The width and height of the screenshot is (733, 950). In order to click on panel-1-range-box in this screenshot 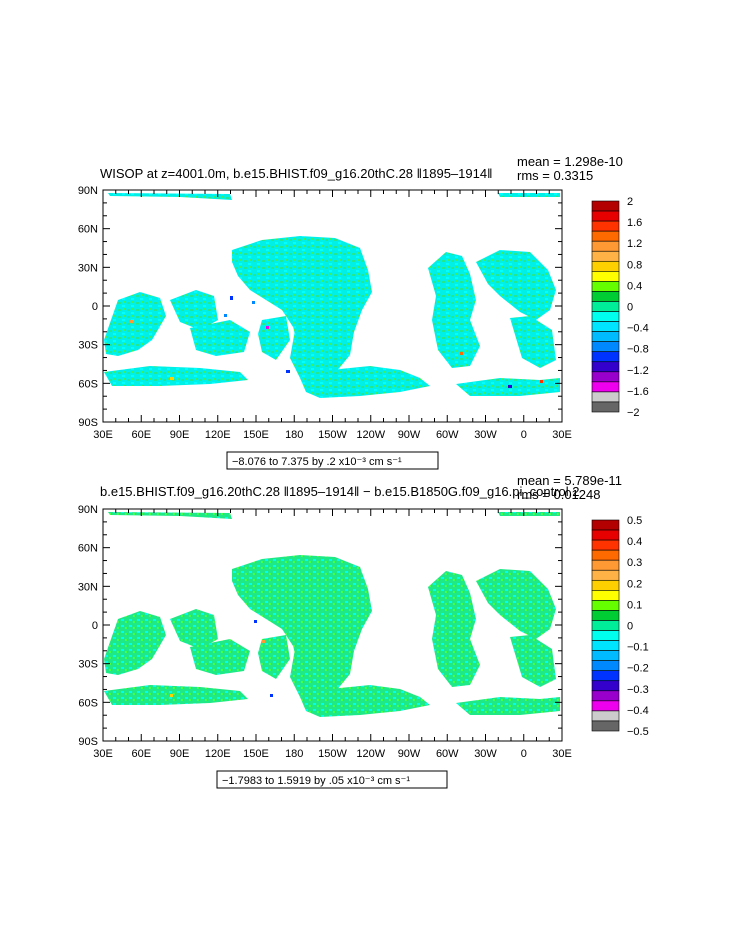, I will do `click(332, 460)`.